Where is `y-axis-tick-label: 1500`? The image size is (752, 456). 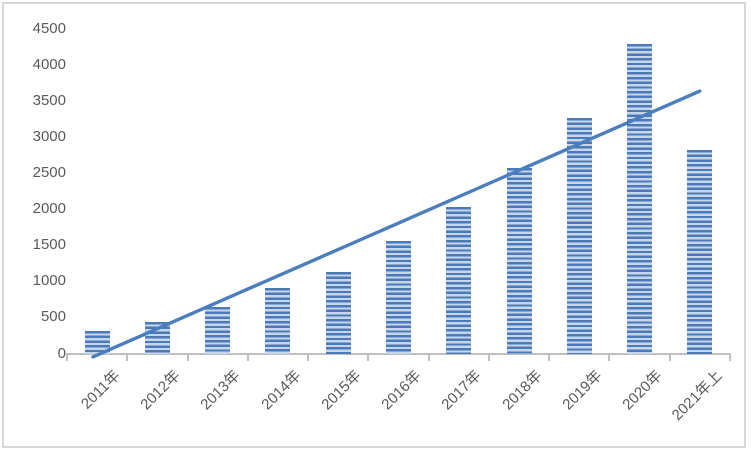 y-axis-tick-label: 1500 is located at coordinates (49, 245).